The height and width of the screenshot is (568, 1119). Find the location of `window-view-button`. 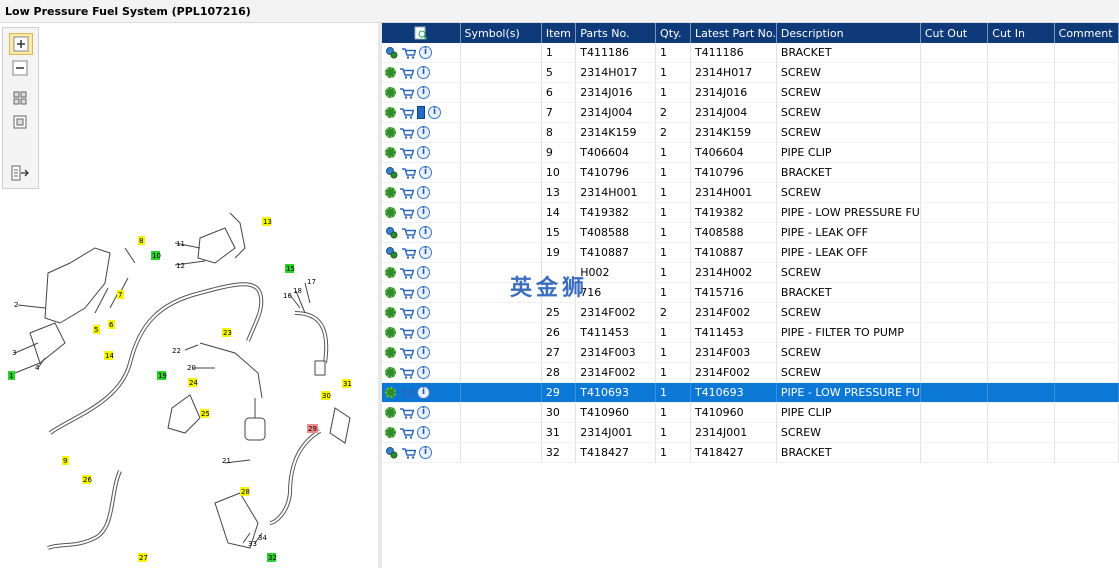

window-view-button is located at coordinates (20, 122).